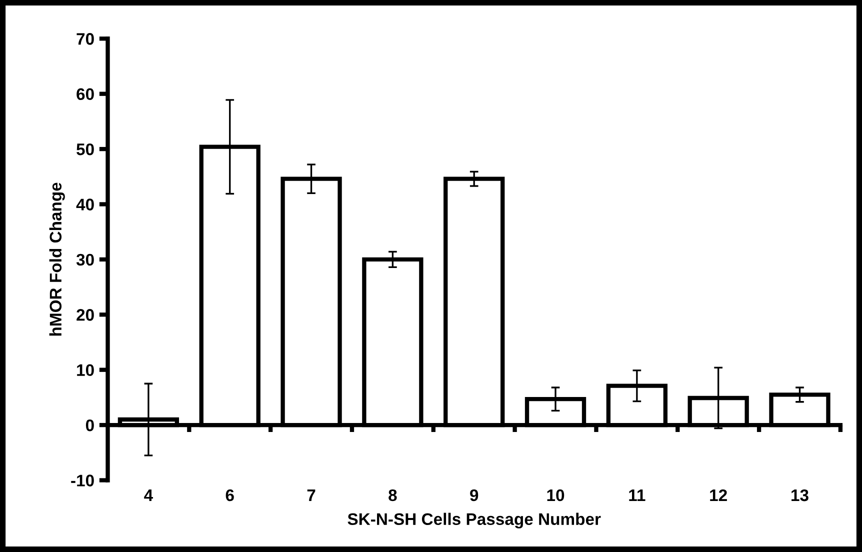 The height and width of the screenshot is (552, 862). I want to click on x-tick-label: 7, so click(311, 496).